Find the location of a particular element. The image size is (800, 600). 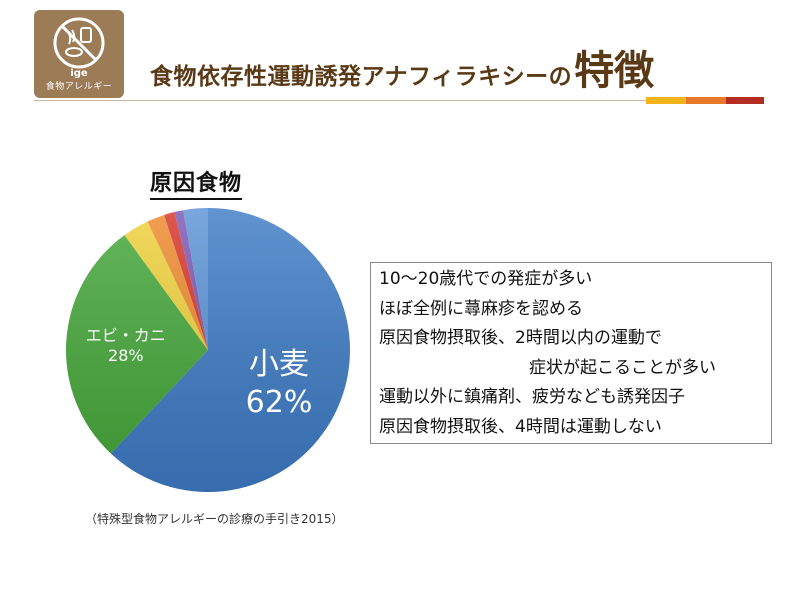

page-title: 食物依存性運動誘発アナフィラキシーの 特徴 is located at coordinates (402, 66).